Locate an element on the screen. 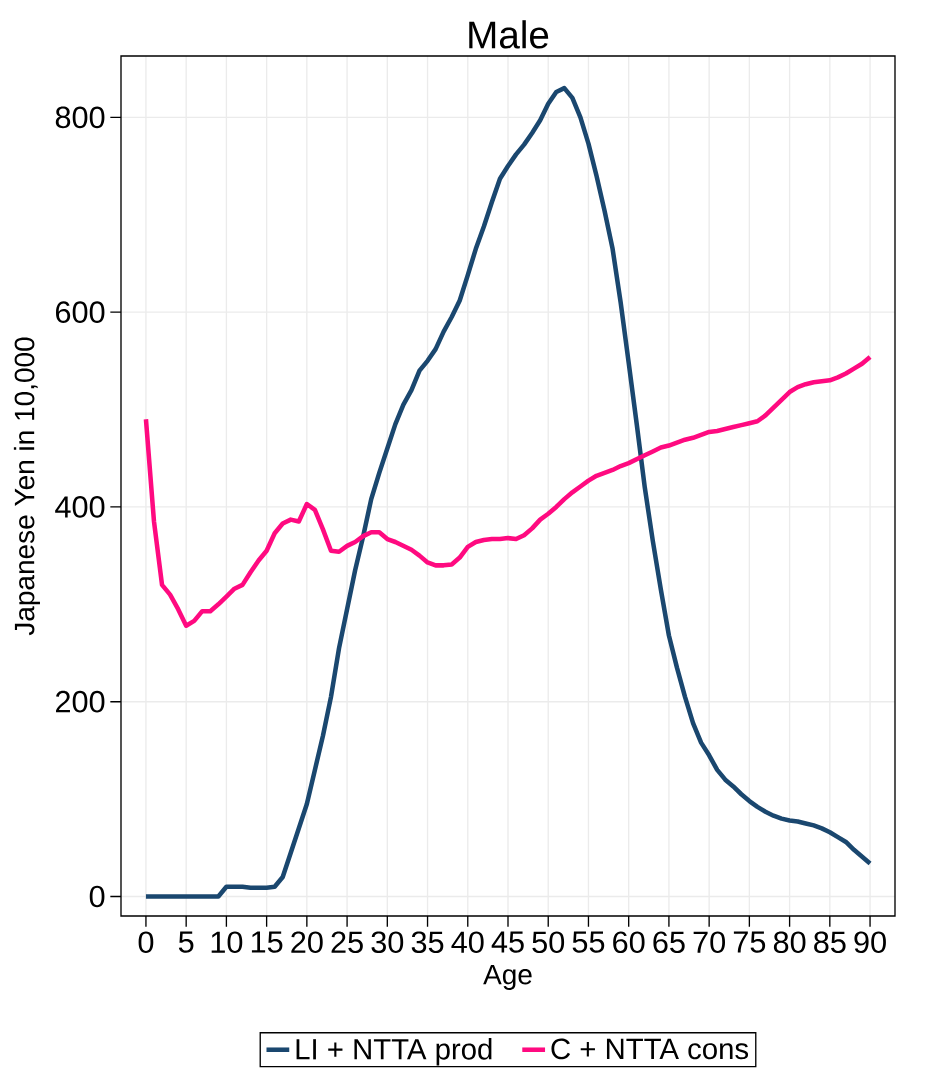 The height and width of the screenshot is (1071, 925). x-tick-label: 20 is located at coordinates (307, 942).